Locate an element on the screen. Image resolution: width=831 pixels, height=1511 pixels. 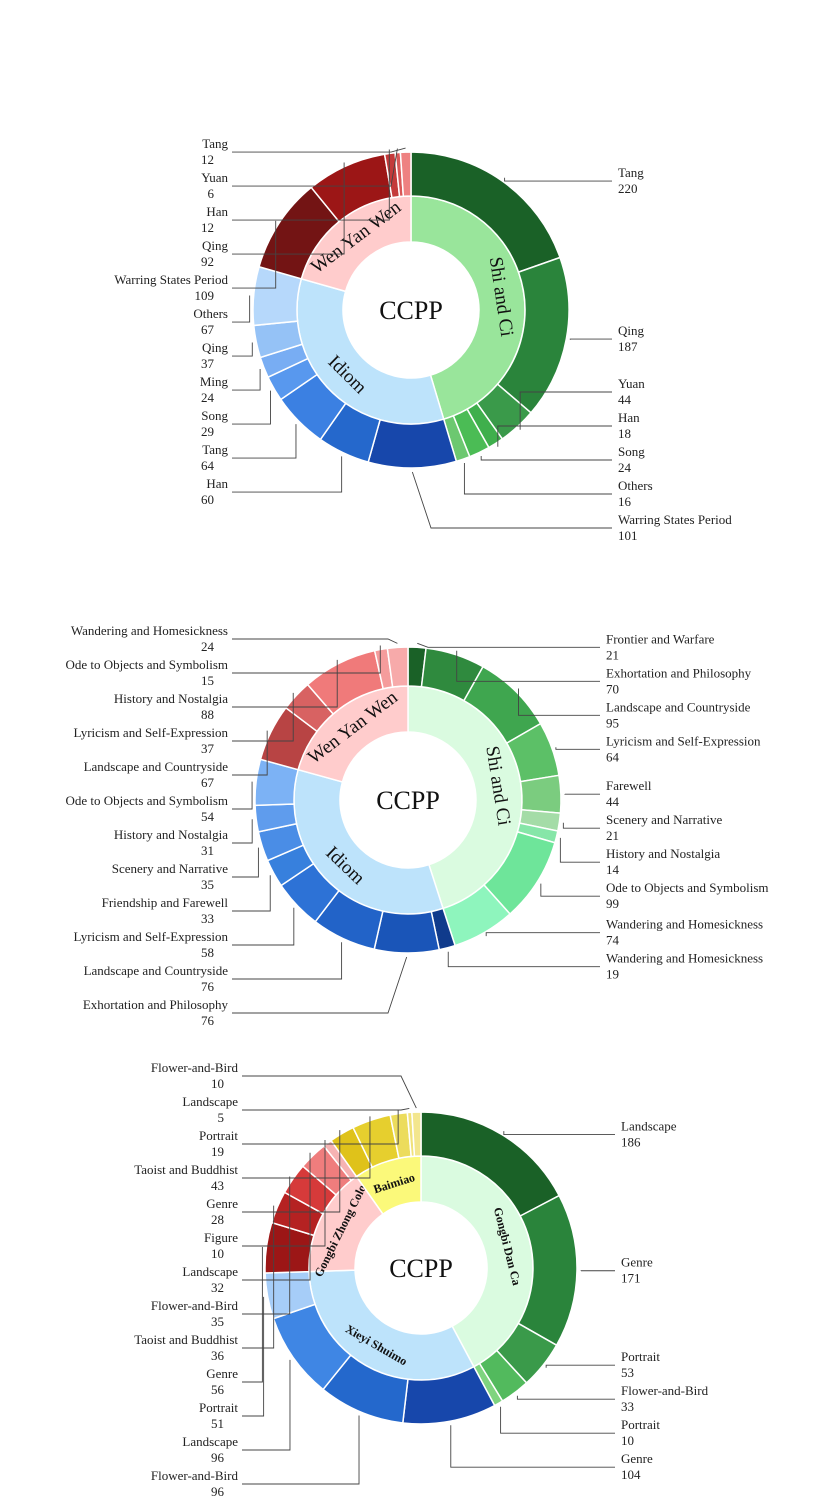
outer-value-shi-and-ci-history-and-nostalgia: 14 is located at coordinates (613, 869).